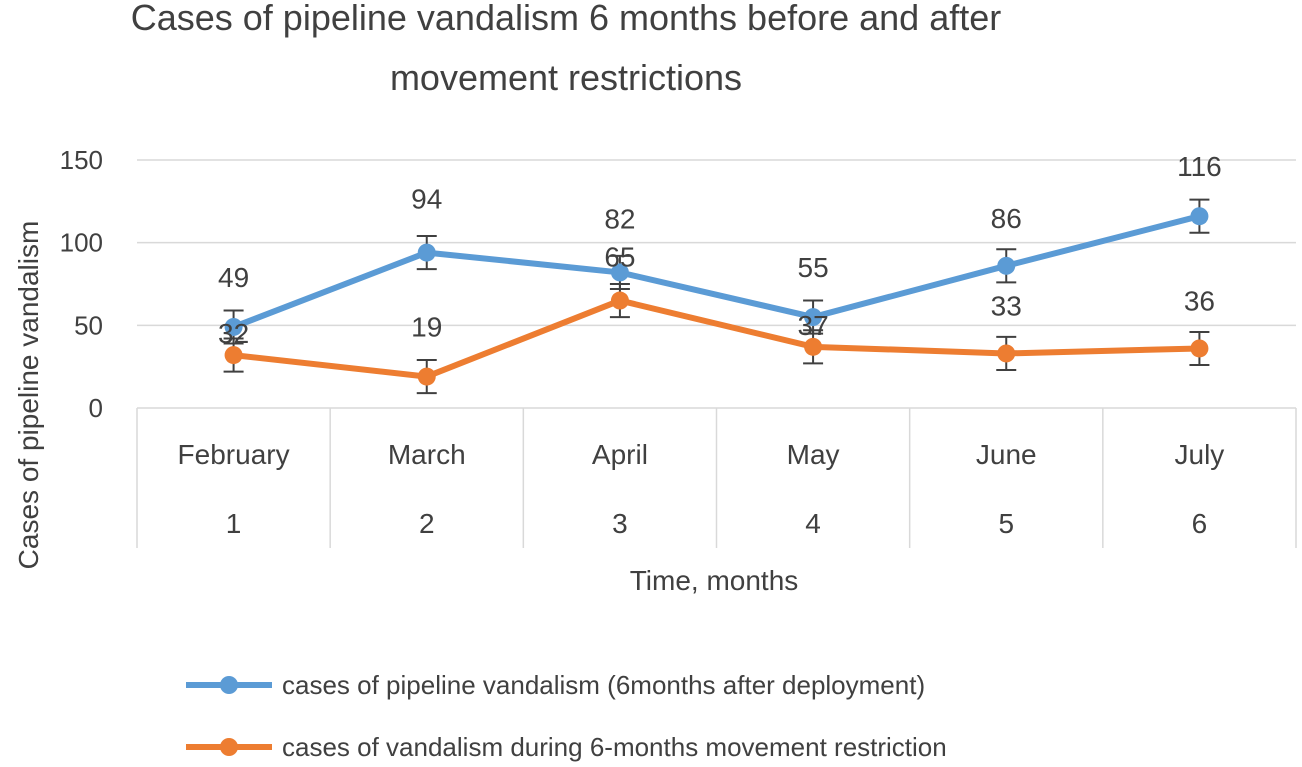  What do you see at coordinates (620, 523) in the screenshot?
I see `x-category-number: 3` at bounding box center [620, 523].